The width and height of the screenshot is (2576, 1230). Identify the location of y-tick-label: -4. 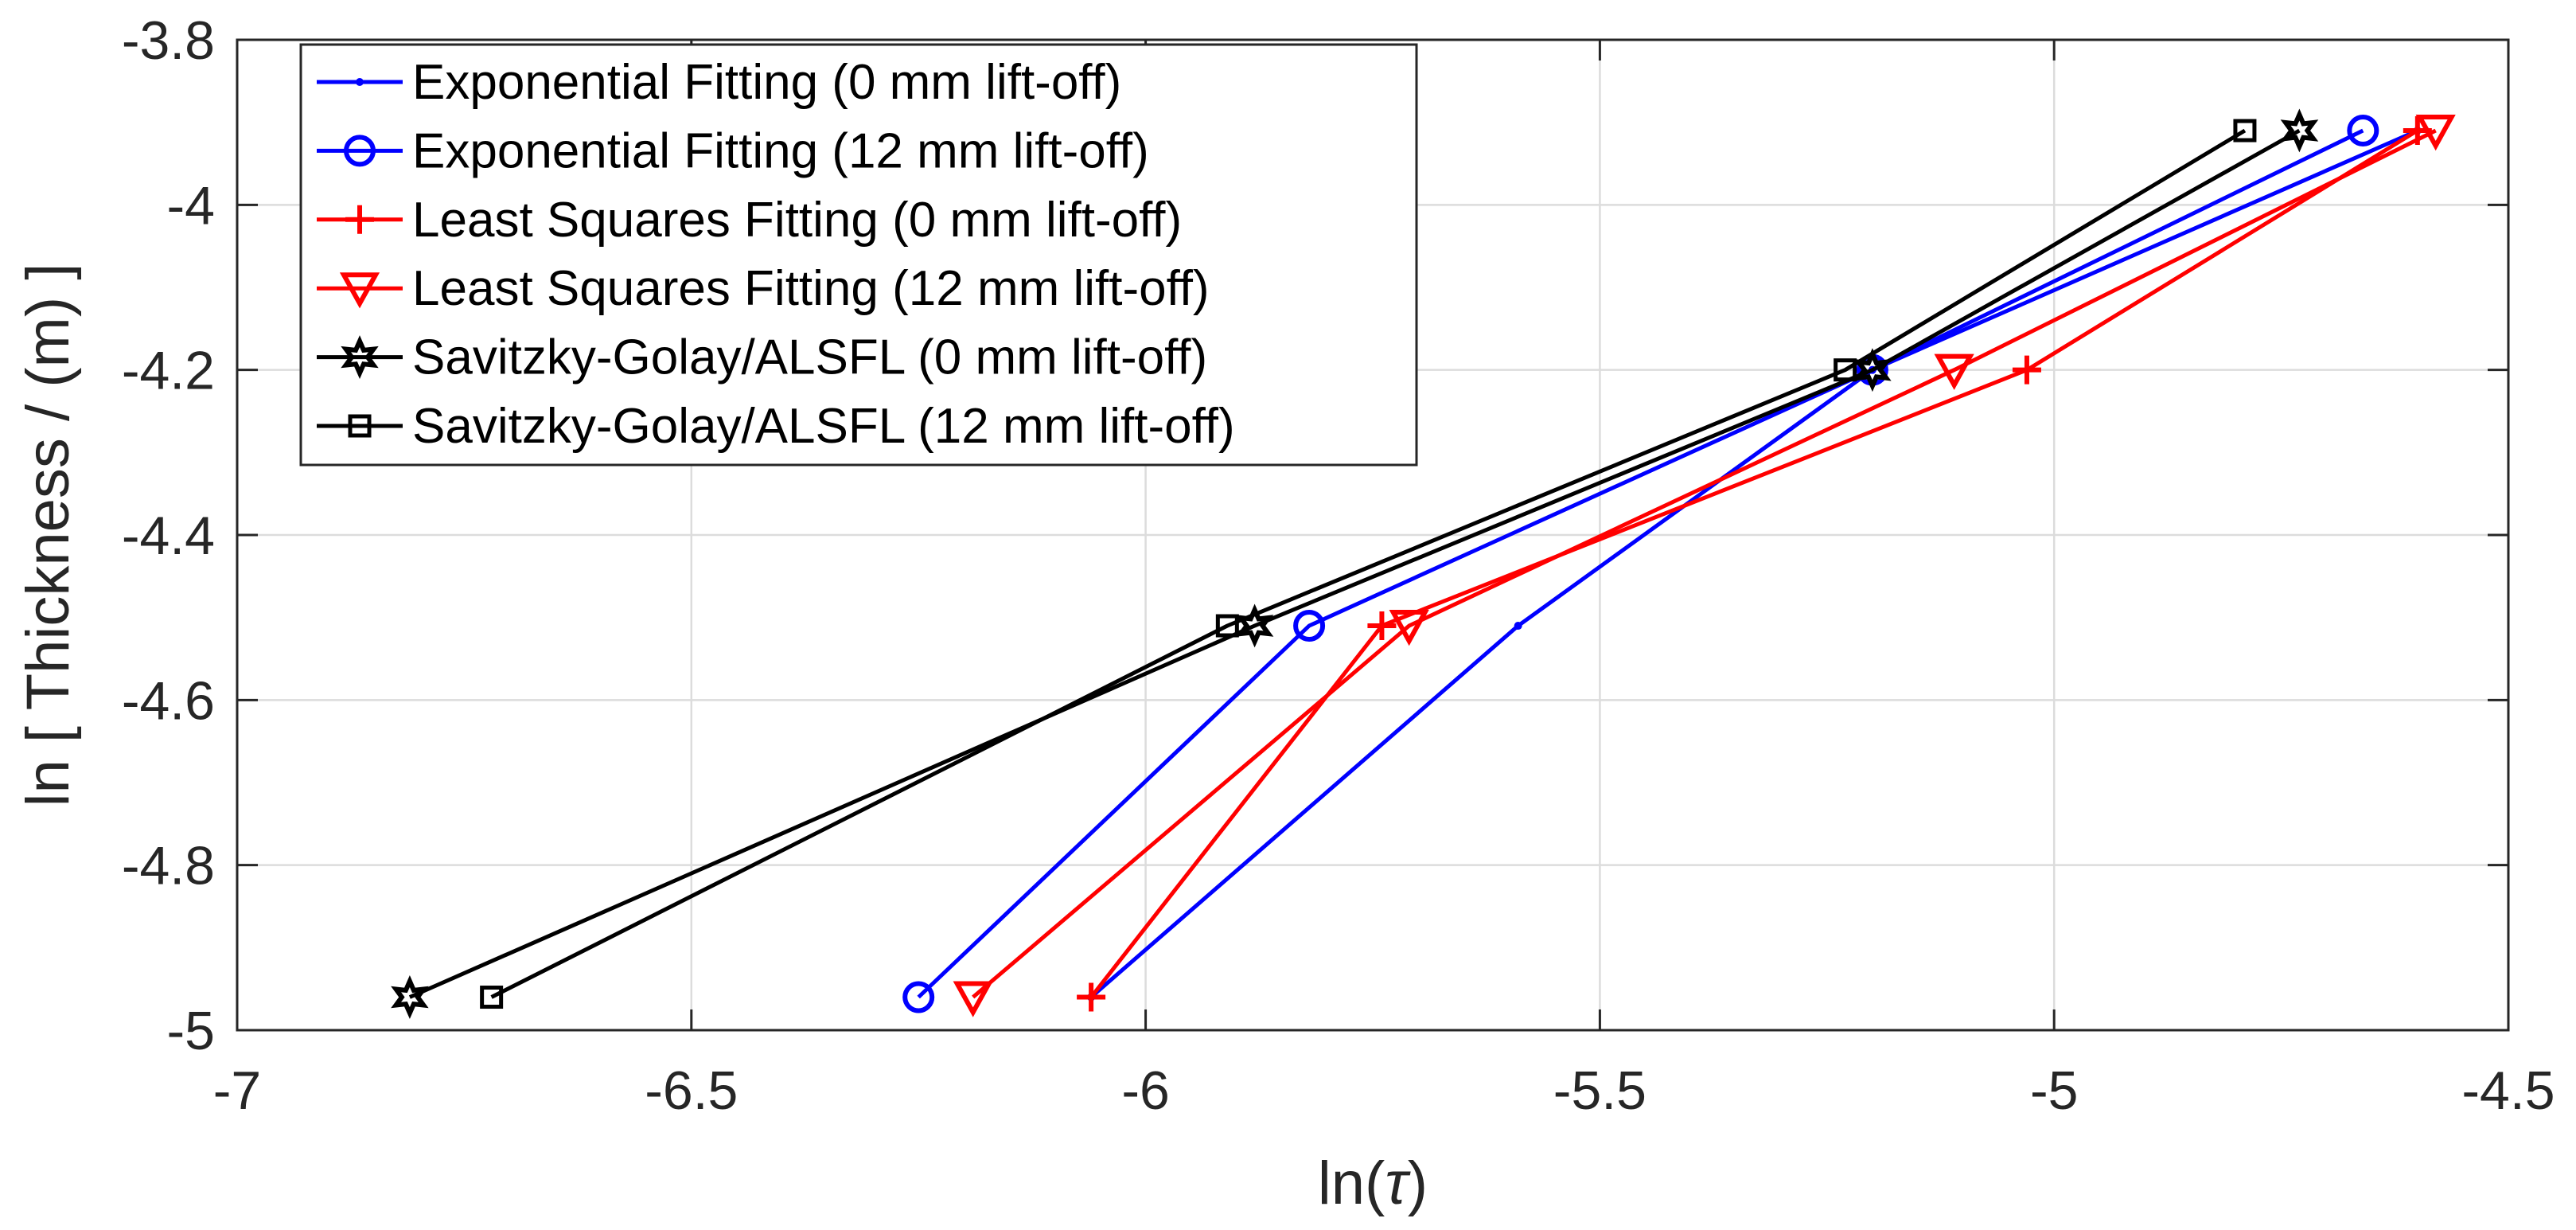
(191, 205).